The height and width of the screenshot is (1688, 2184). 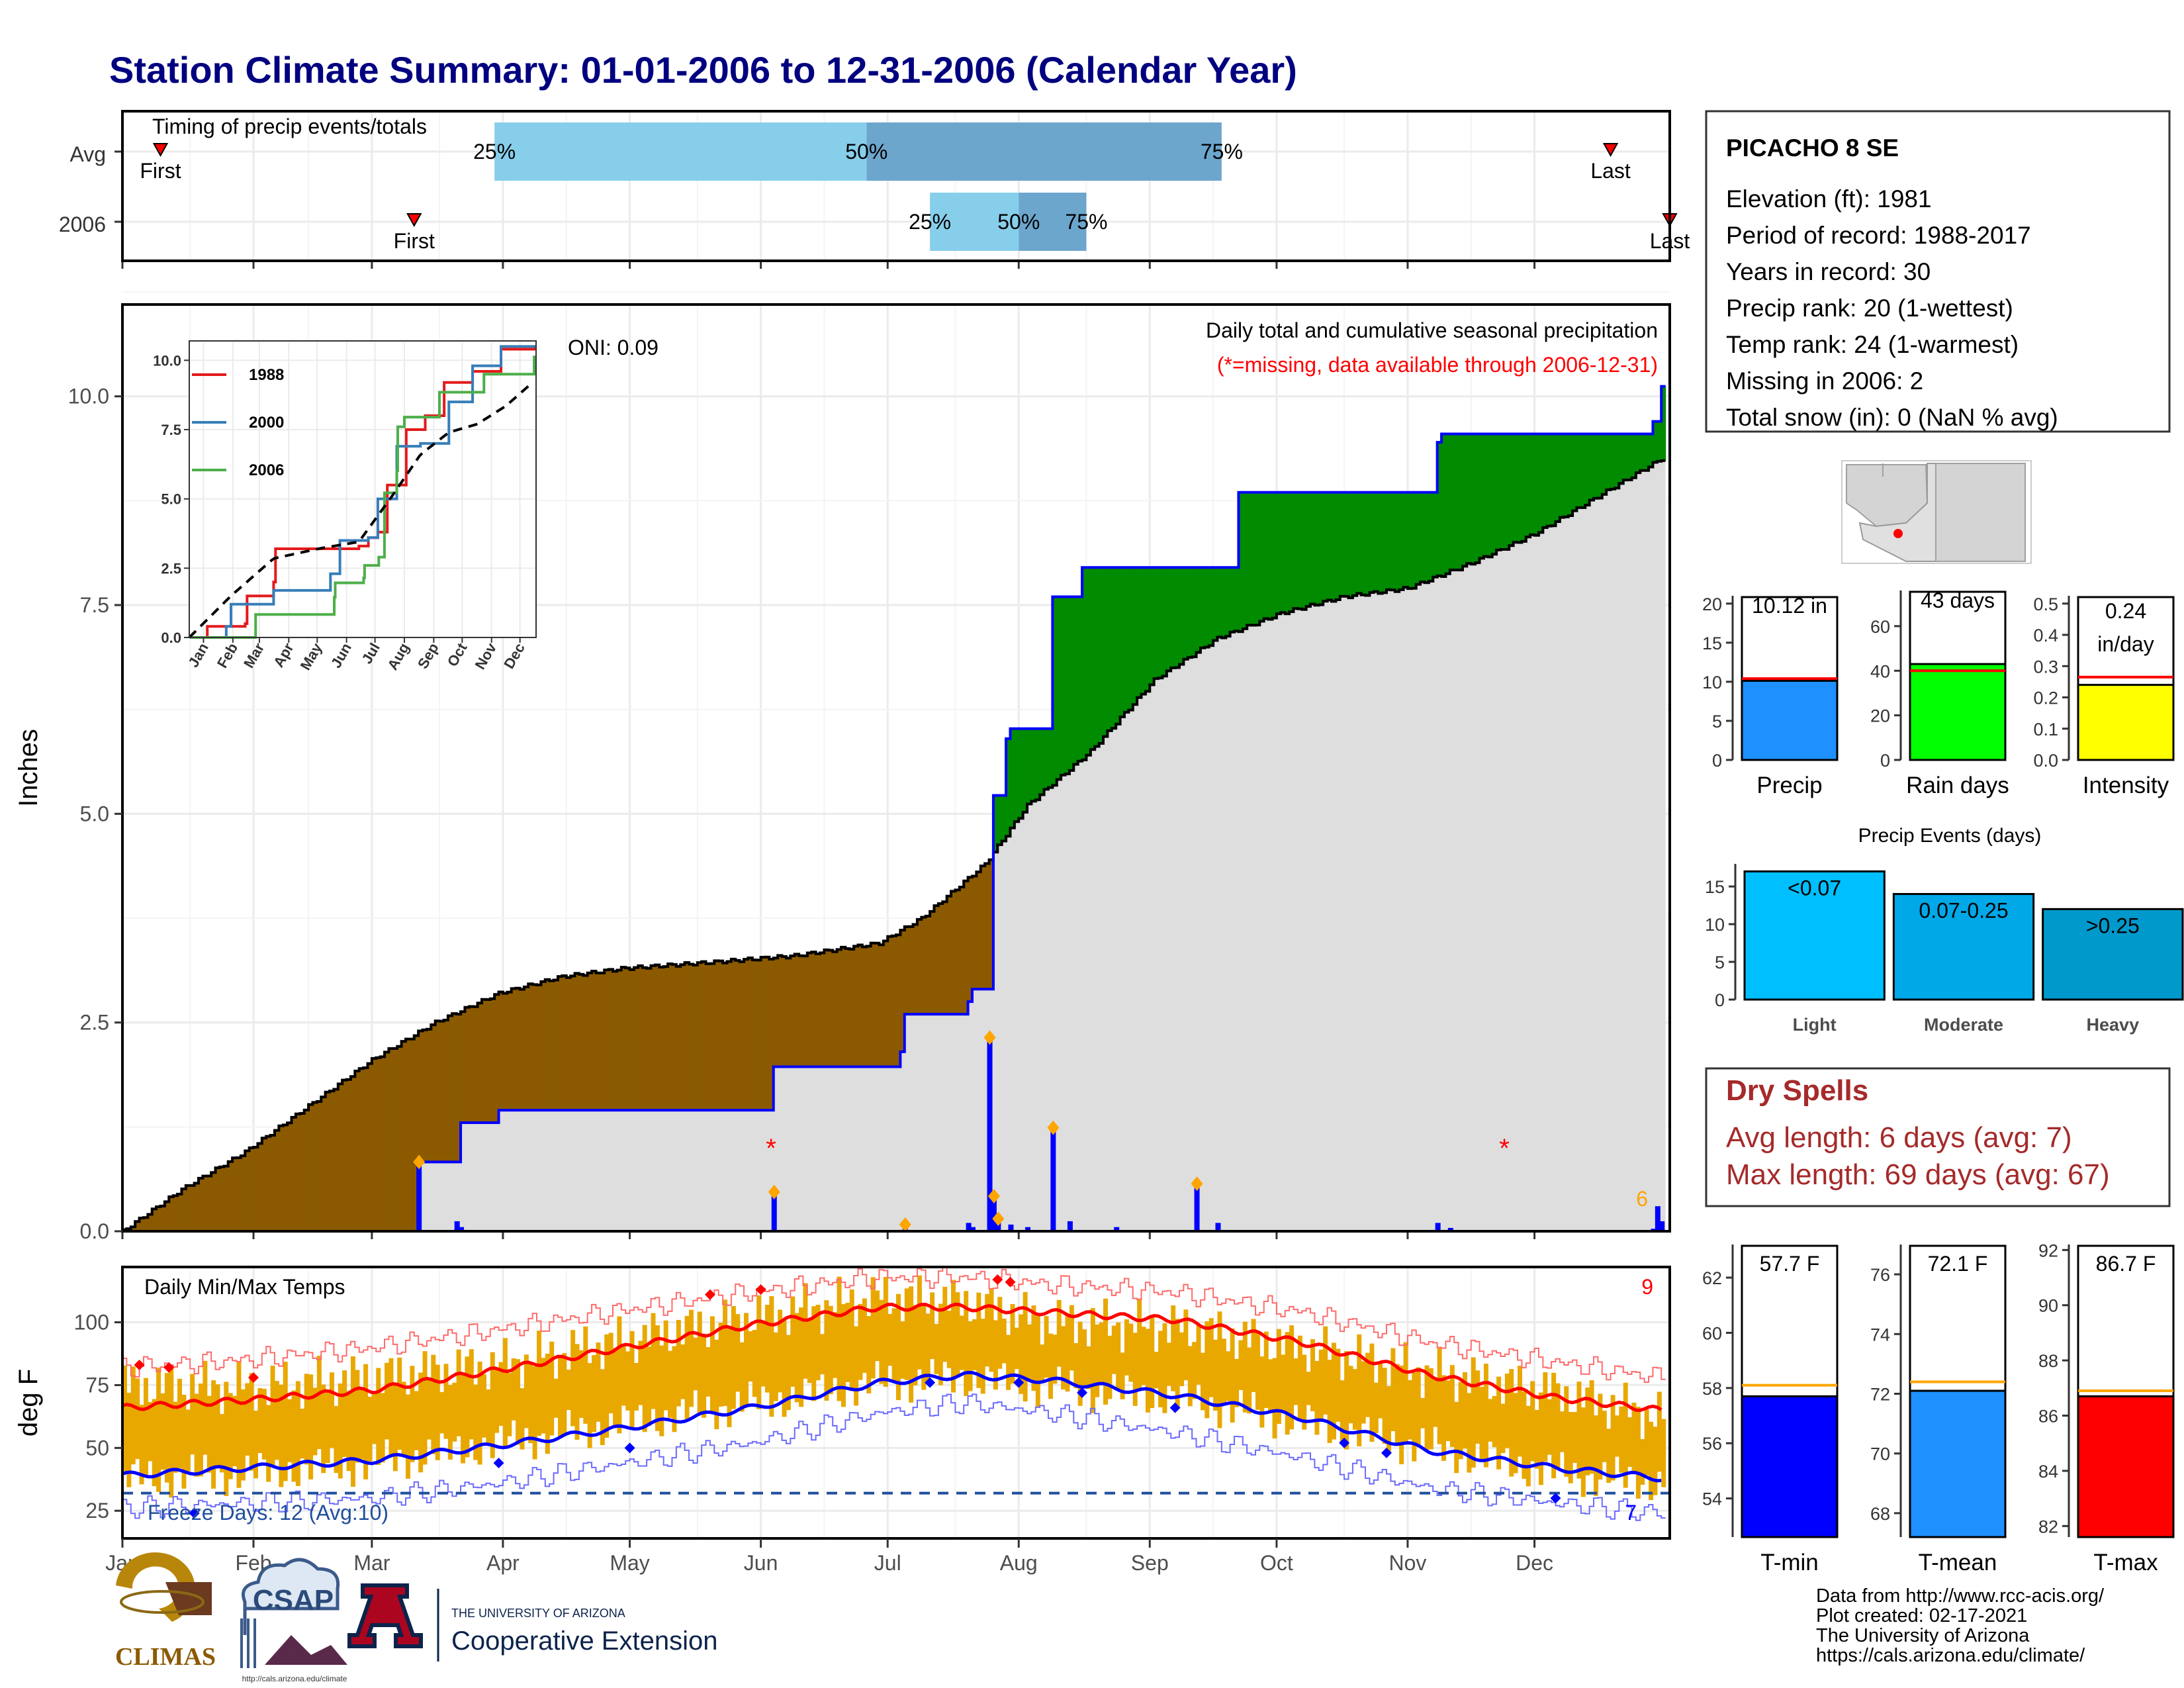 What do you see at coordinates (1534, 1563) in the screenshot?
I see `x-tick-label: Dec` at bounding box center [1534, 1563].